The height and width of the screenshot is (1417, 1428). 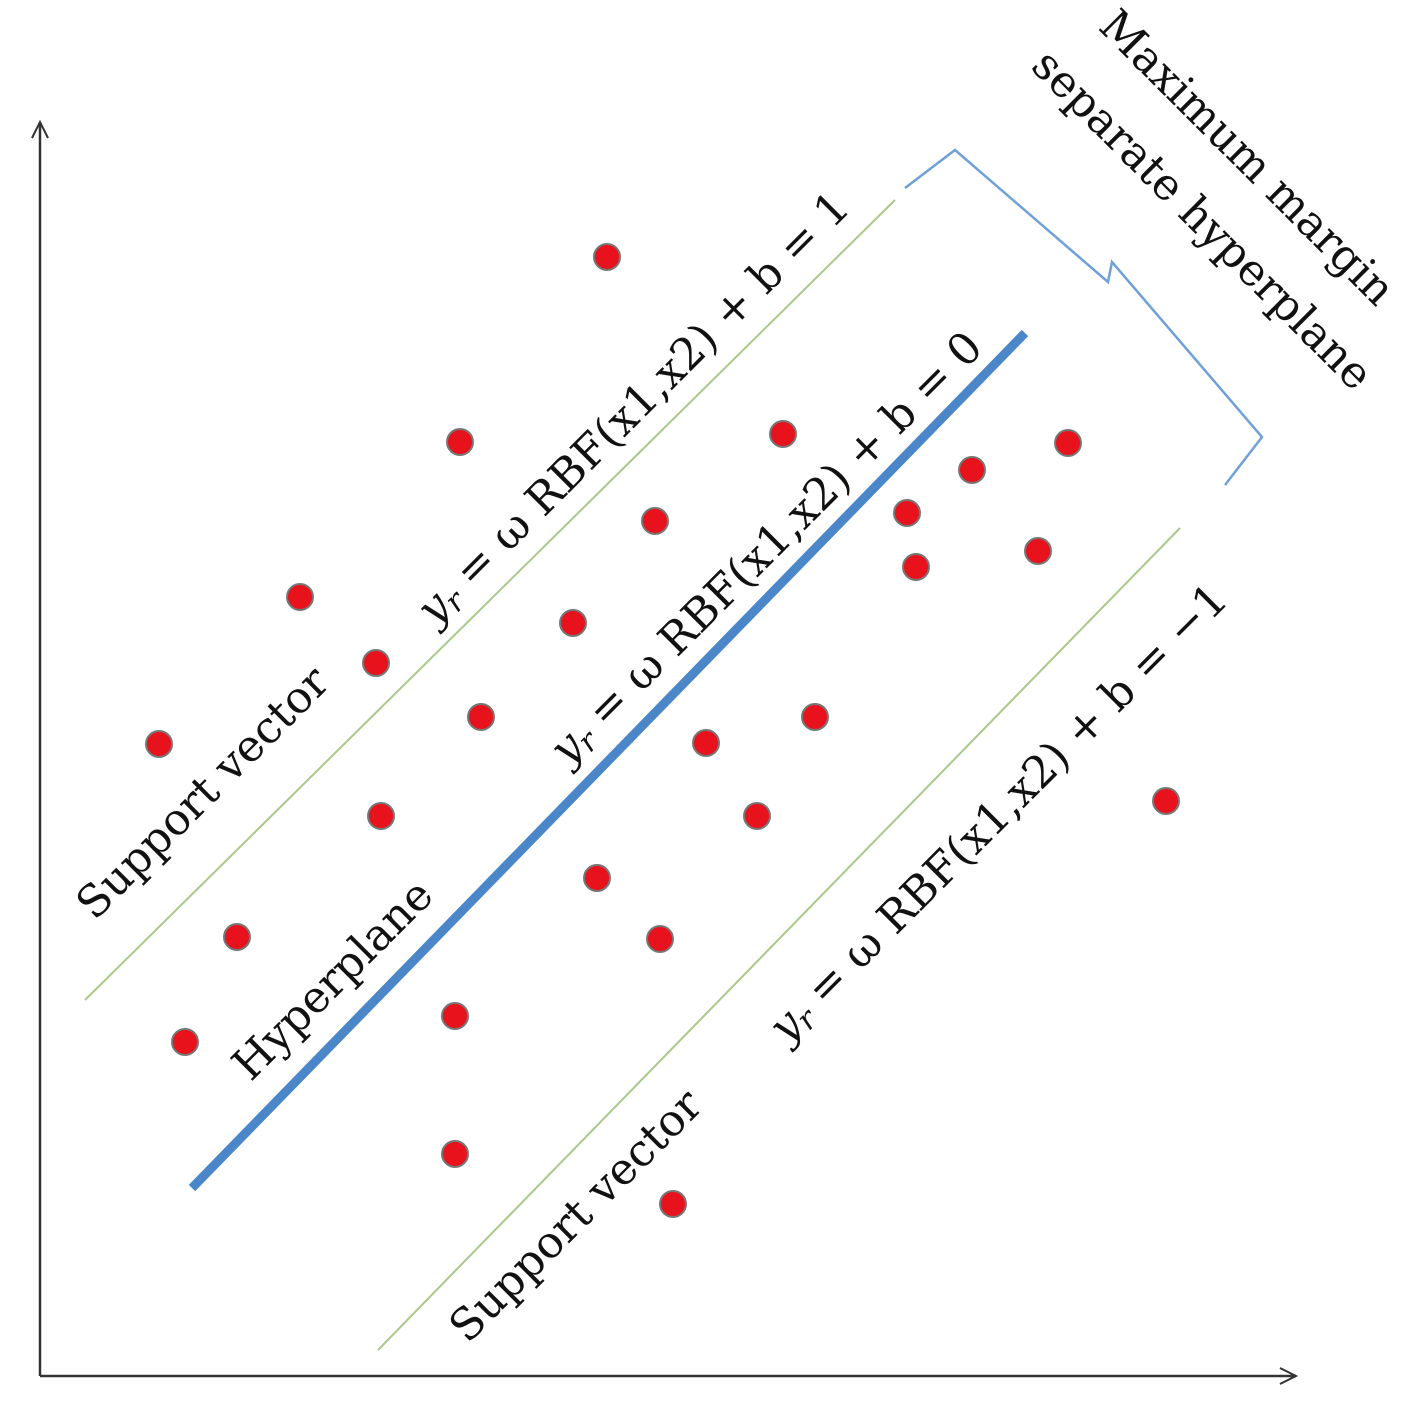 What do you see at coordinates (202, 792) in the screenshot?
I see `support-vector-label: Support vector` at bounding box center [202, 792].